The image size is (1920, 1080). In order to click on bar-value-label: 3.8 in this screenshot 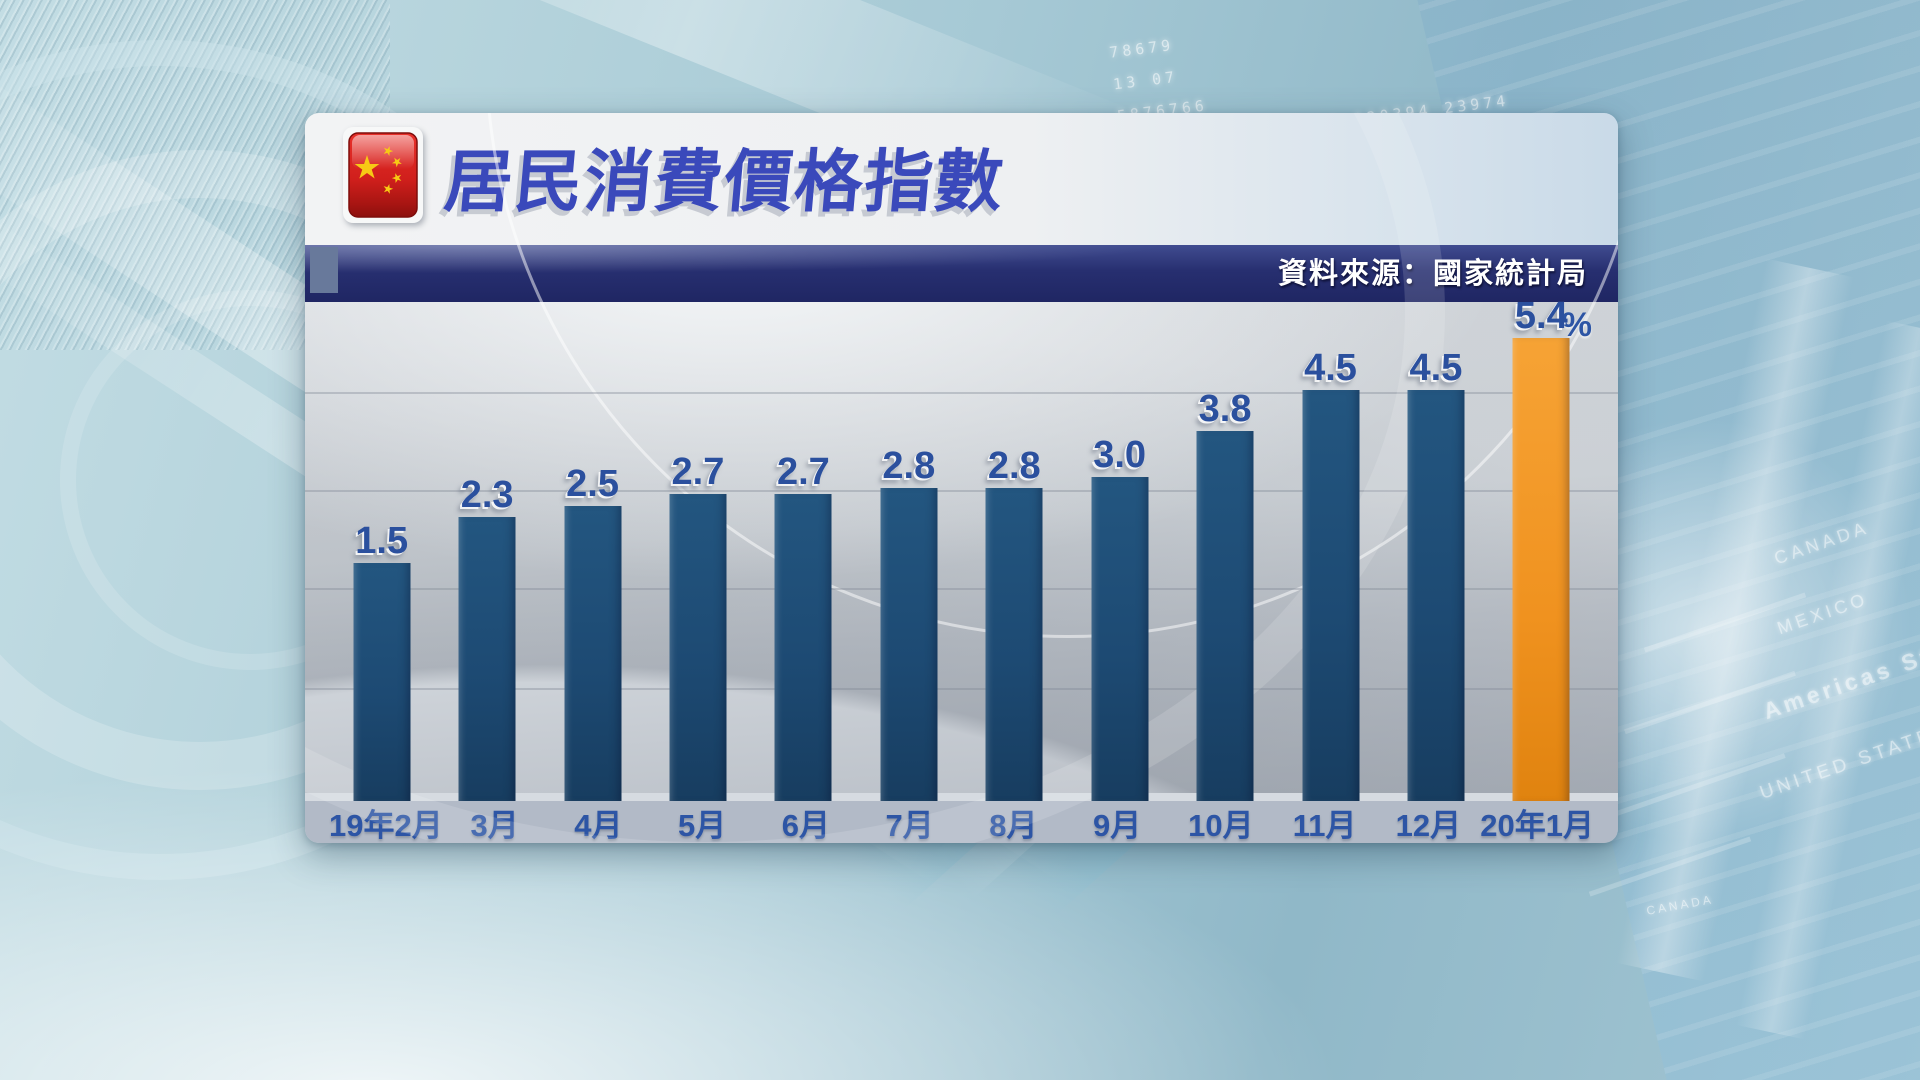, I will do `click(1225, 409)`.